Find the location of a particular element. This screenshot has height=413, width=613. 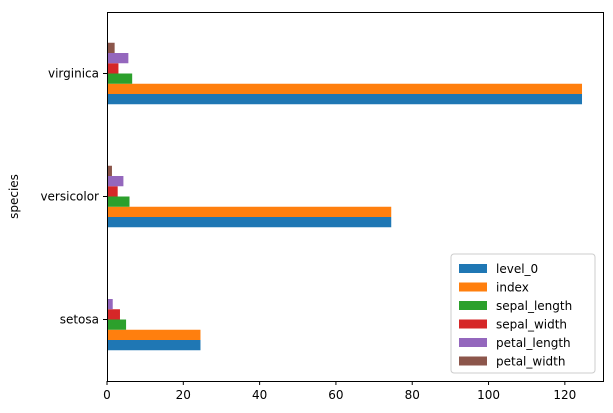

bar-index-setosa is located at coordinates (154, 334).